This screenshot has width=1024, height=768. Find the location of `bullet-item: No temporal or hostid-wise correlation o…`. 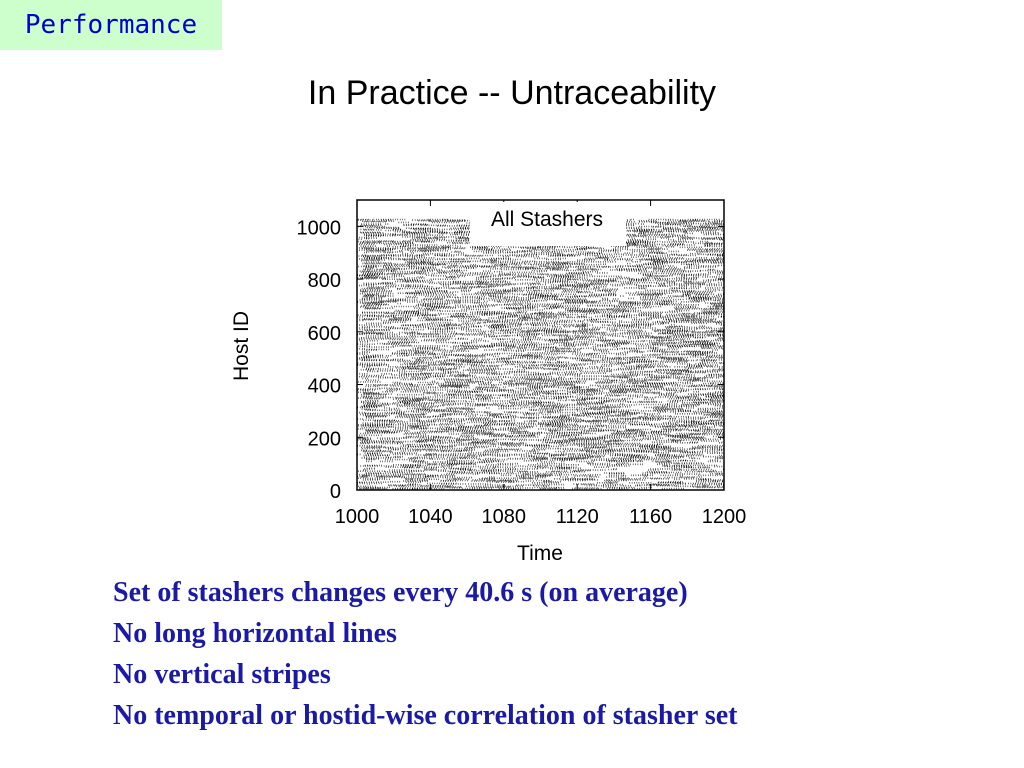

bullet-item: No temporal or hostid-wise correlation o… is located at coordinates (425, 715).